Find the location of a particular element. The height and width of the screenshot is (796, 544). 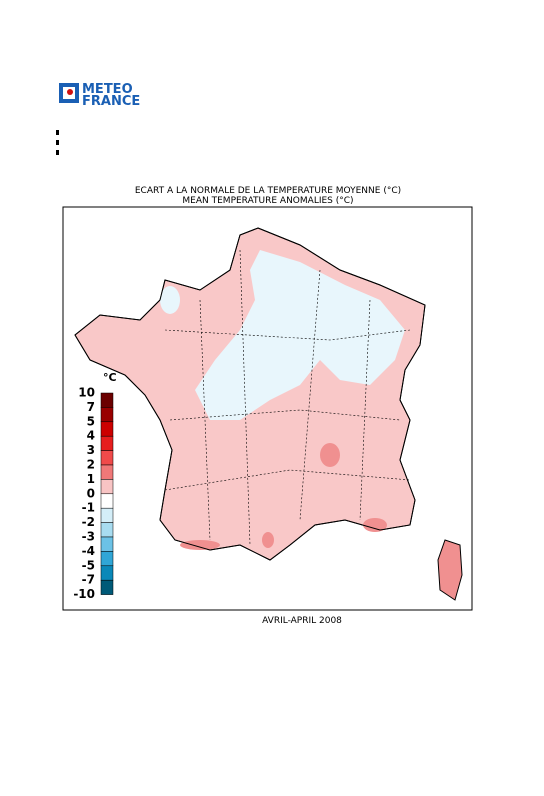

marks is located at coordinates (57, 142).